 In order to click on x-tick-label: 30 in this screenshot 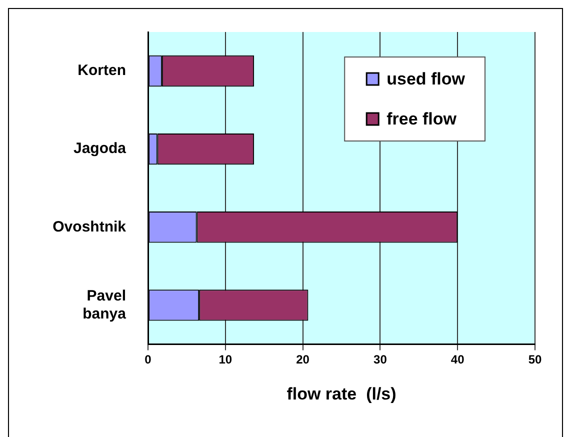, I will do `click(381, 359)`.